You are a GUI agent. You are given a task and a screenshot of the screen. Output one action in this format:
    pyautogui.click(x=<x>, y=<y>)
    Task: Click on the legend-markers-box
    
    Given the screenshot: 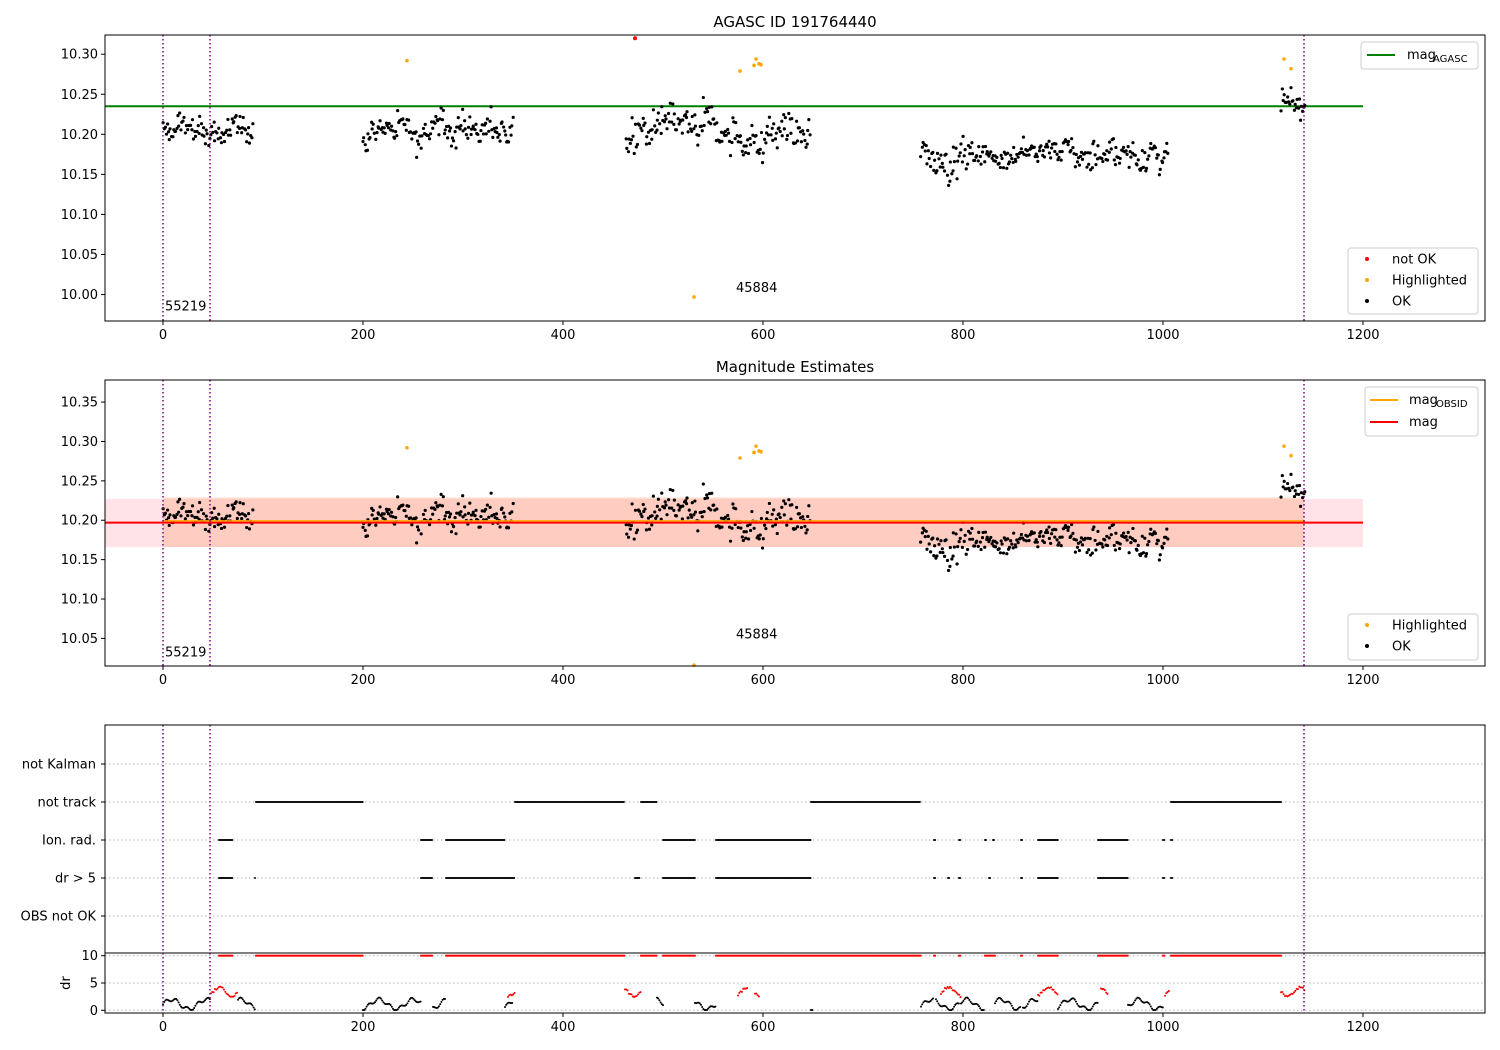 What is the action you would take?
    pyautogui.click(x=1413, y=281)
    